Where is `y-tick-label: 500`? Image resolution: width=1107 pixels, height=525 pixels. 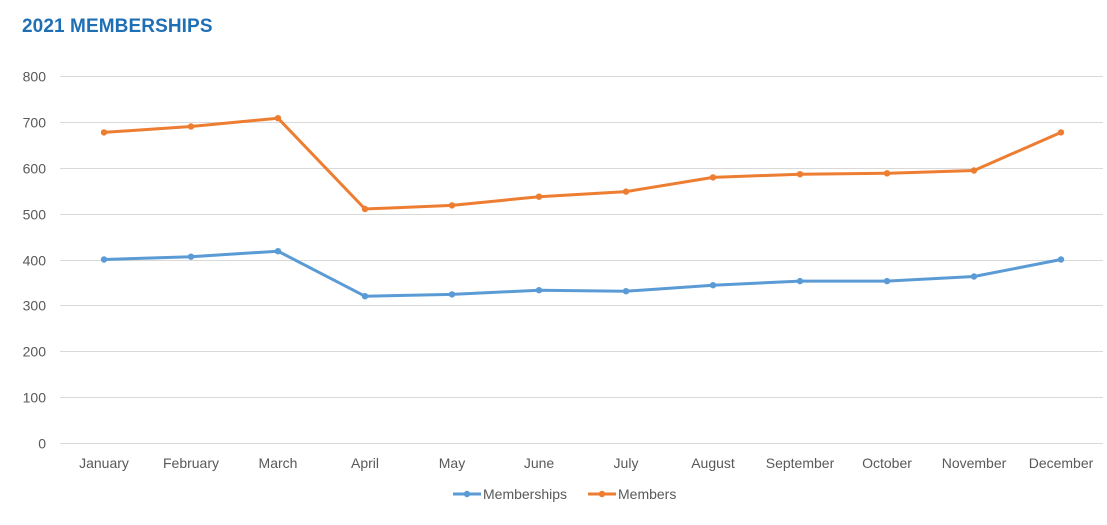
y-tick-label: 500 is located at coordinates (35, 215).